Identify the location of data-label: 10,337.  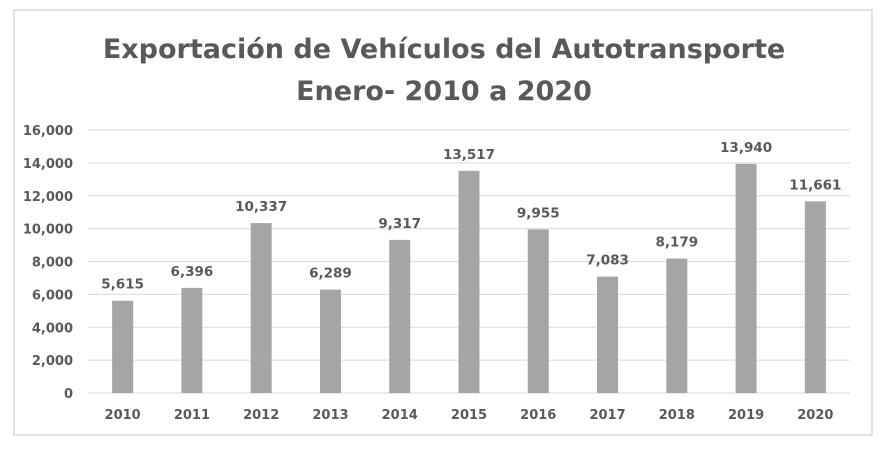
(261, 207).